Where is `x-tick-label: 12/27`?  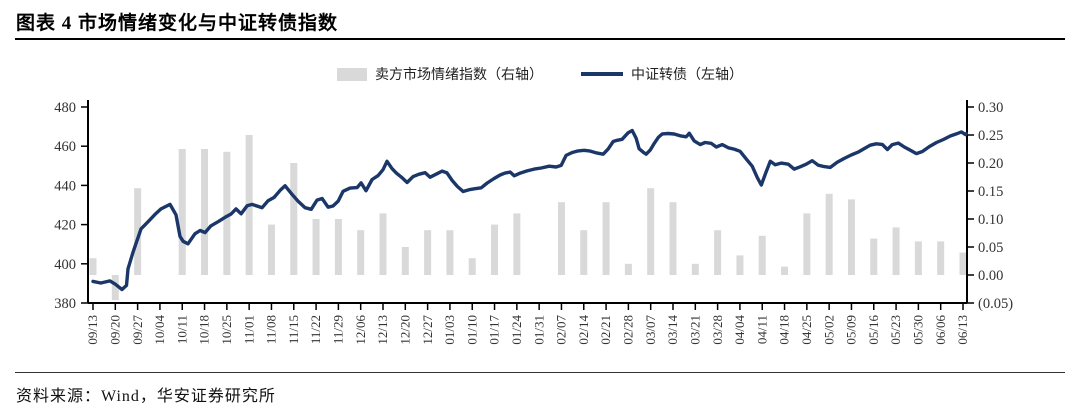
x-tick-label: 12/27 is located at coordinates (427, 330).